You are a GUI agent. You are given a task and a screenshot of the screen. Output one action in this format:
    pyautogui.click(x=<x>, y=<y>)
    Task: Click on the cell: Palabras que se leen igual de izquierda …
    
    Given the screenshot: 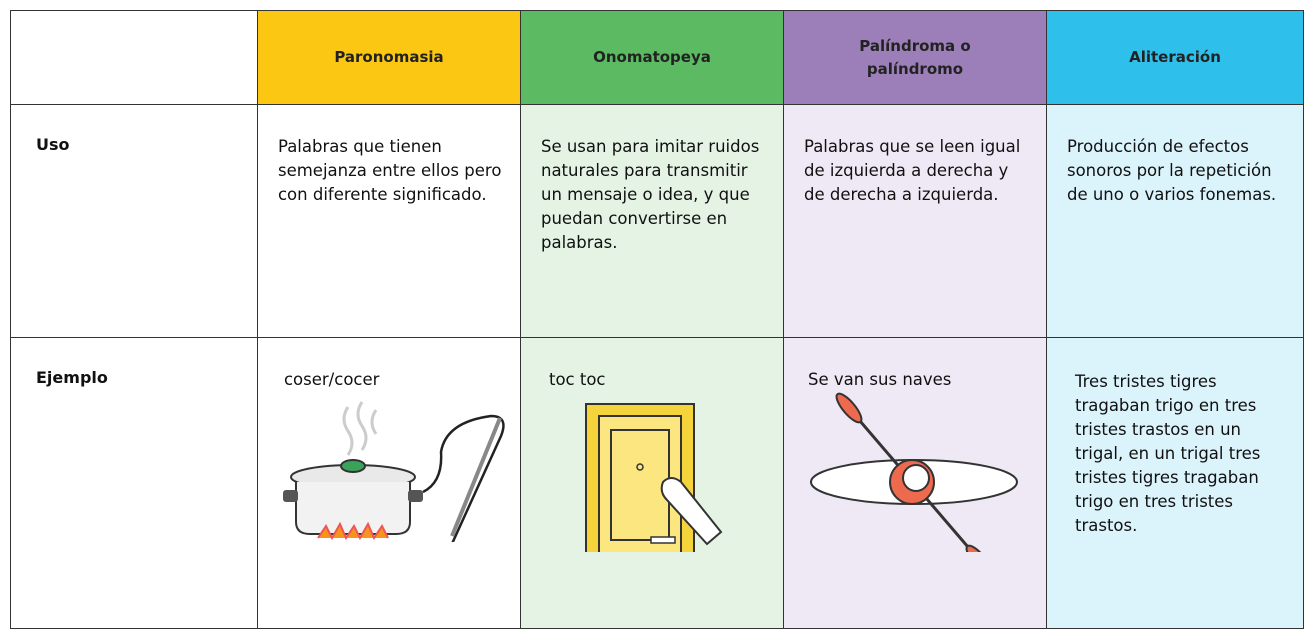 What is the action you would take?
    pyautogui.click(x=914, y=221)
    